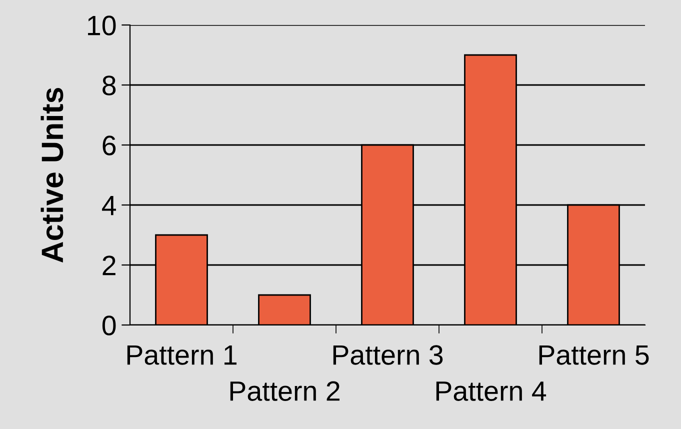 Image resolution: width=681 pixels, height=429 pixels. I want to click on x-tick-label: Pattern 4, so click(491, 391).